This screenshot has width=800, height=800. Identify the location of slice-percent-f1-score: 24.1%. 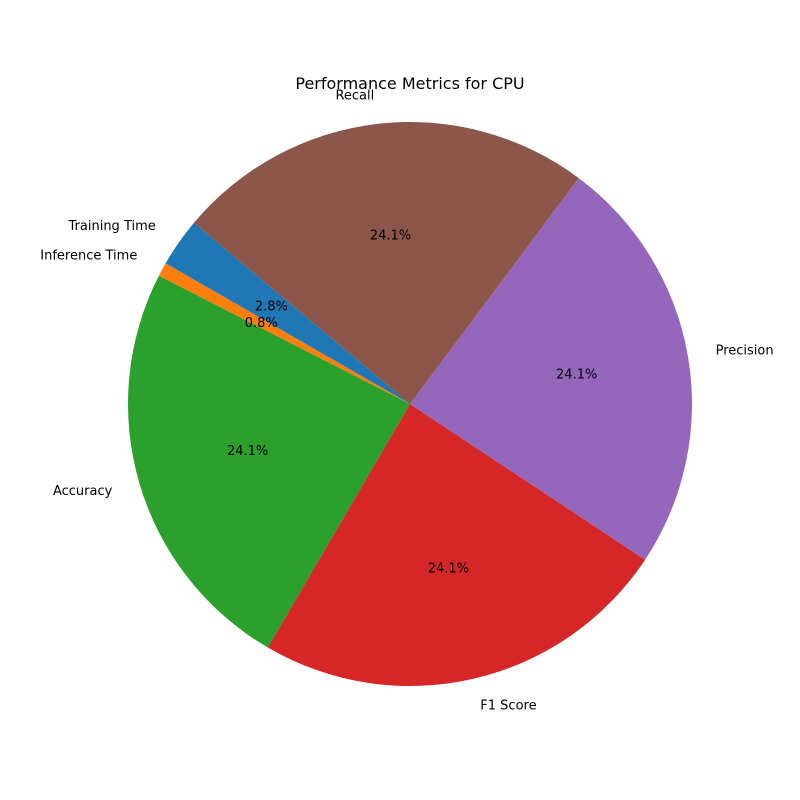
(448, 568).